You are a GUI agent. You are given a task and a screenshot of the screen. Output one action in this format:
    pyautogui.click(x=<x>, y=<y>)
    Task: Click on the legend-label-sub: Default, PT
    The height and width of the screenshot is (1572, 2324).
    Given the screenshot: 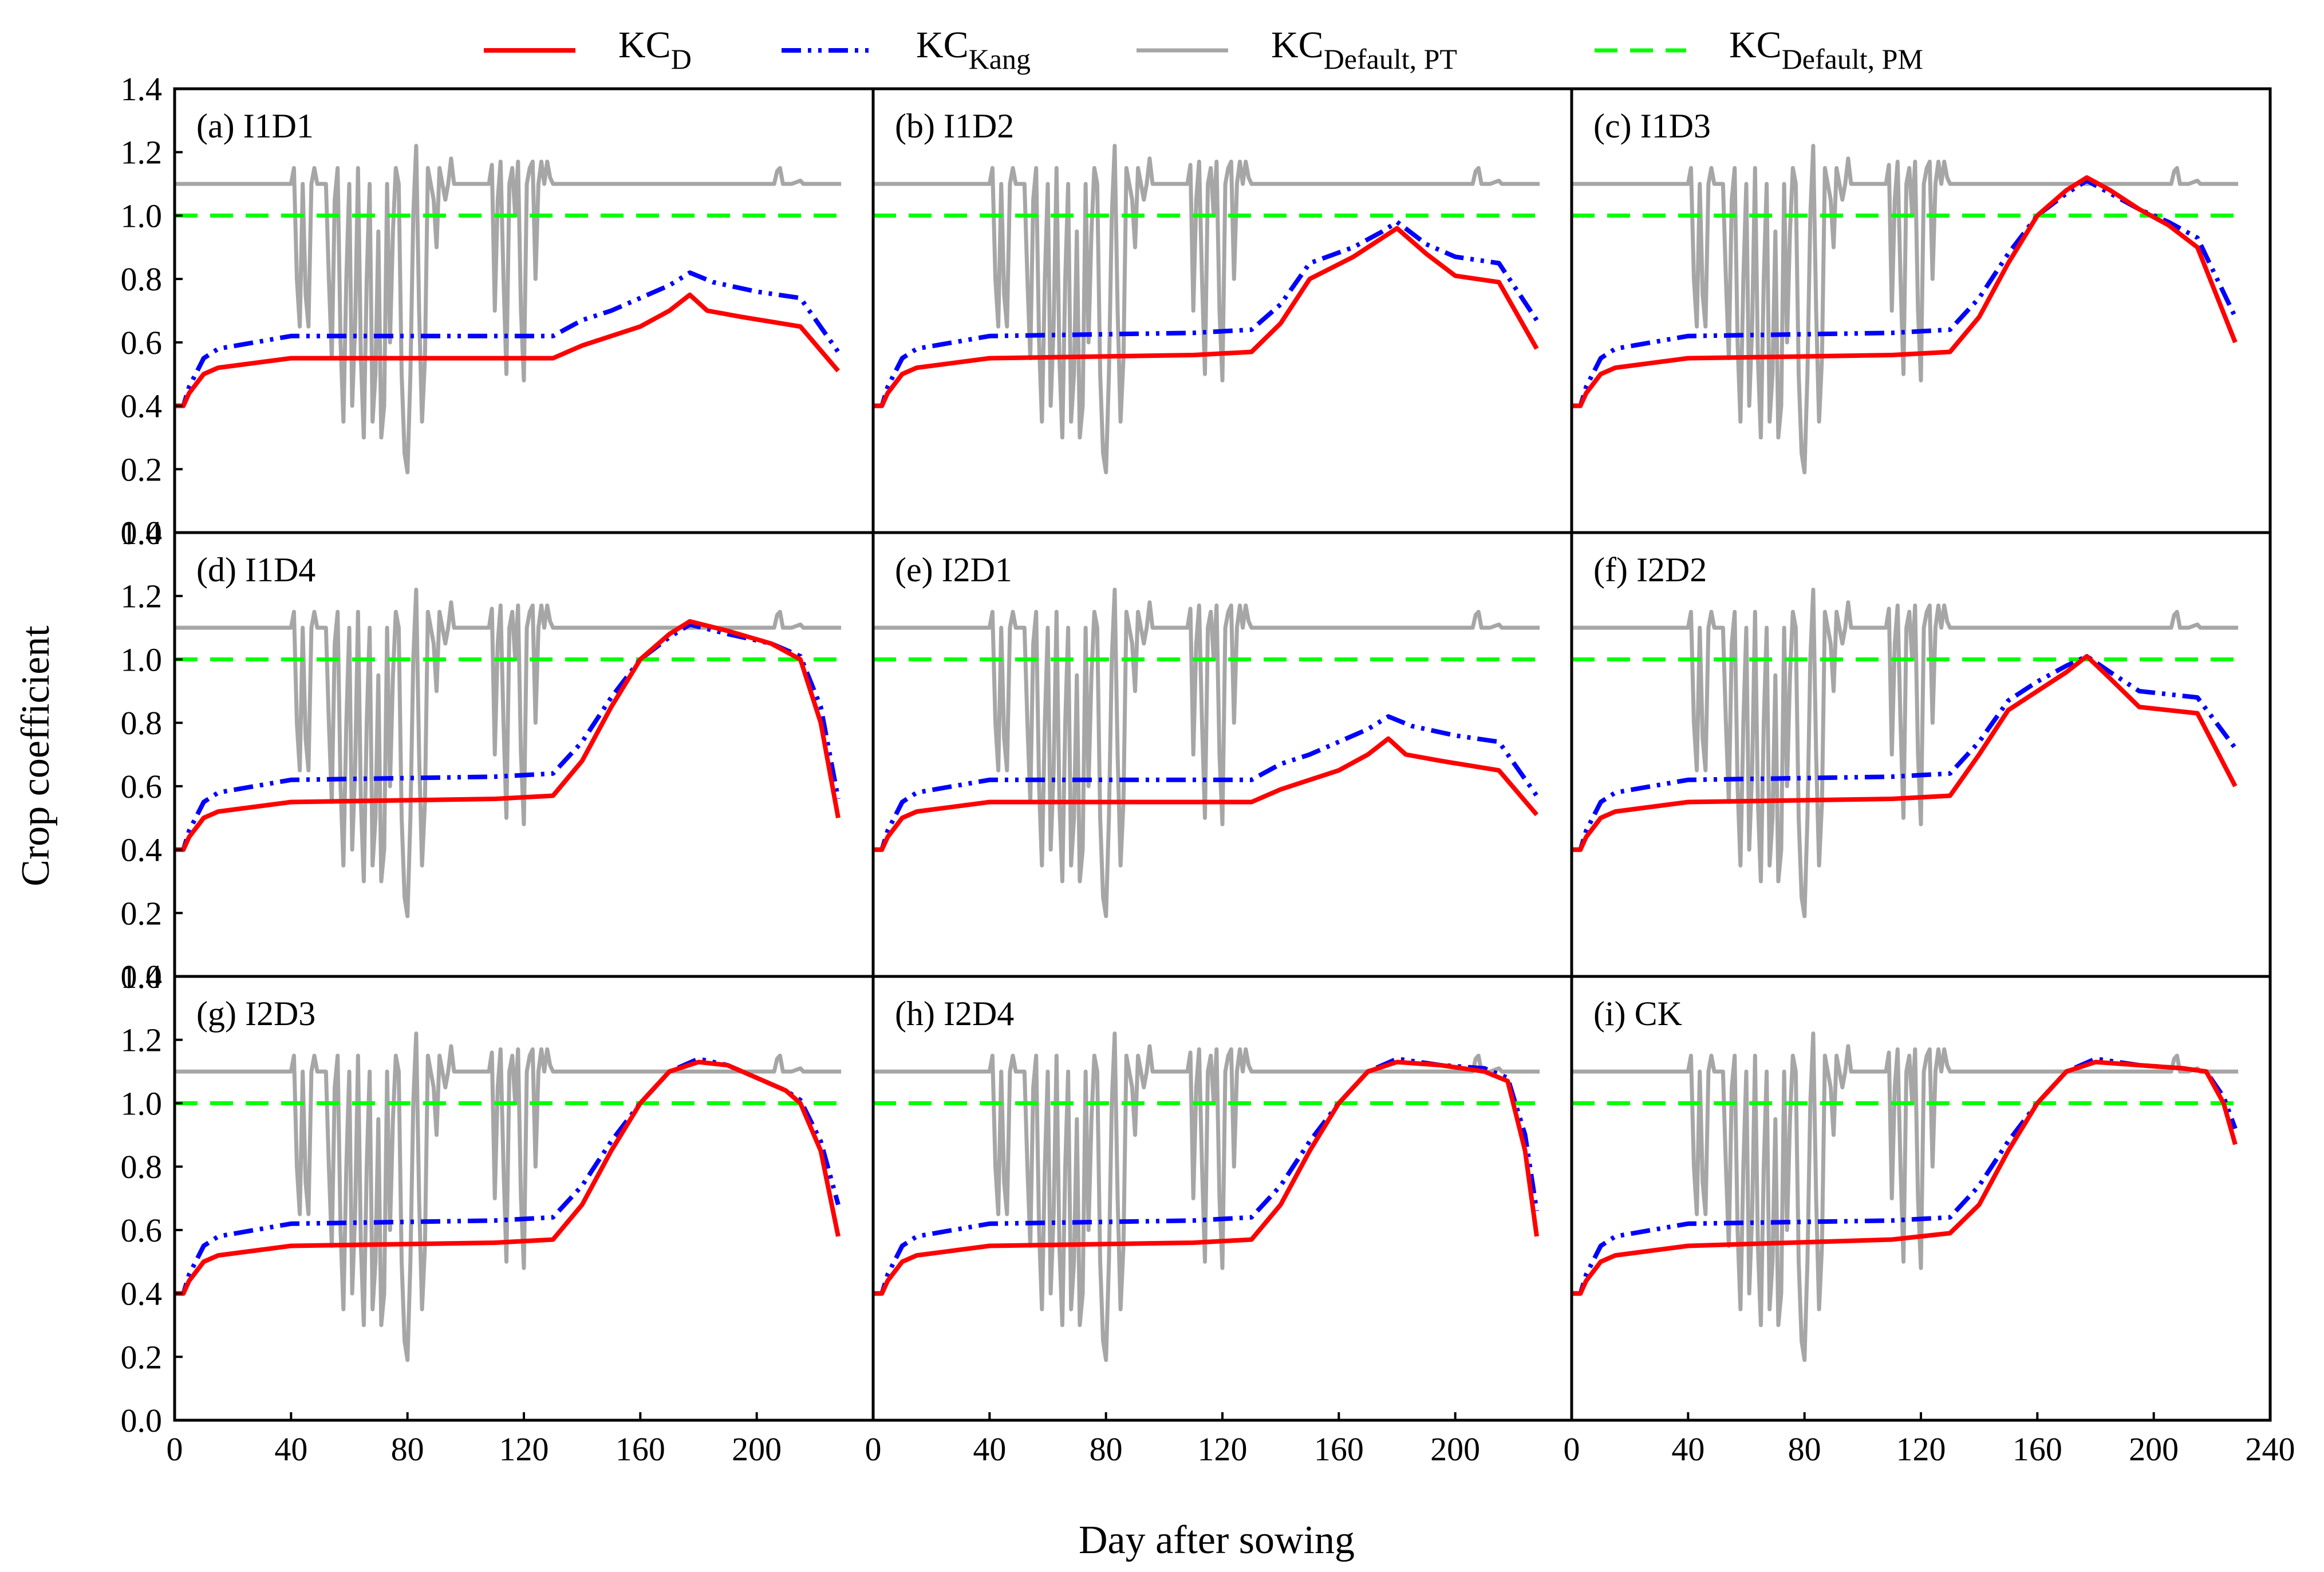 What is the action you would take?
    pyautogui.click(x=1390, y=59)
    